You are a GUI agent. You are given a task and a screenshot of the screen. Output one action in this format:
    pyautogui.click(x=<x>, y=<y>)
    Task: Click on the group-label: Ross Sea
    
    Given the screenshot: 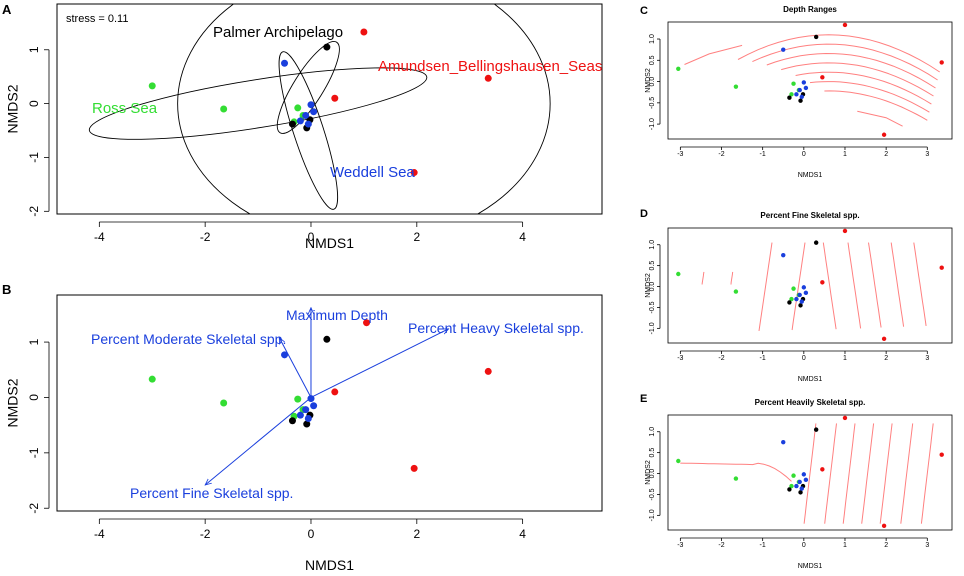 What is the action you would take?
    pyautogui.click(x=125, y=108)
    